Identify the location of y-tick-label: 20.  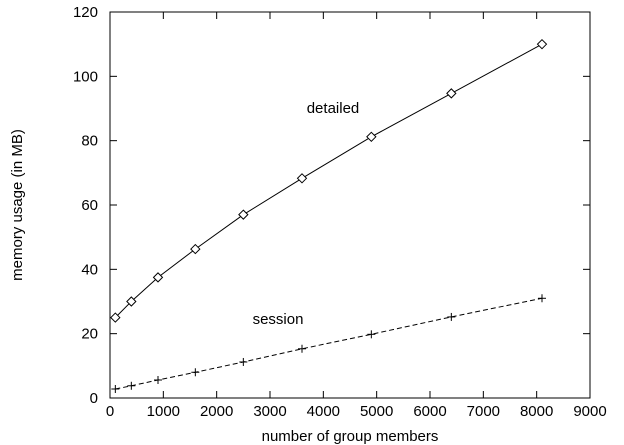
(89, 334).